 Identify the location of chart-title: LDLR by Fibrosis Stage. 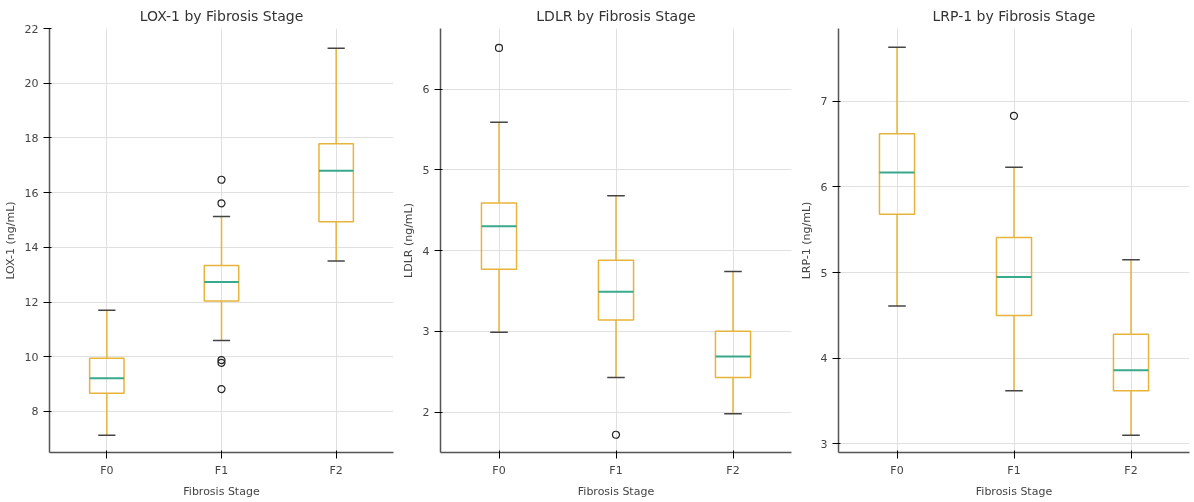
(616, 15).